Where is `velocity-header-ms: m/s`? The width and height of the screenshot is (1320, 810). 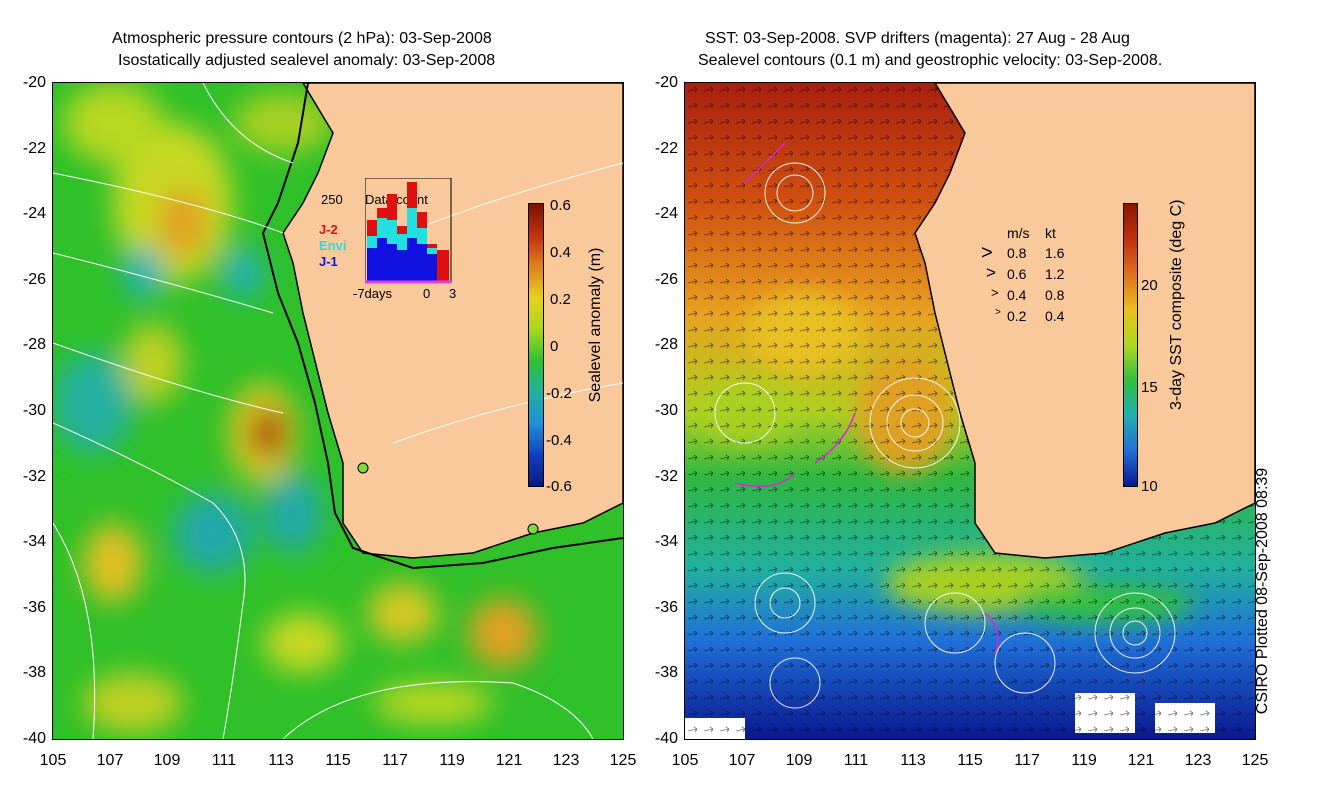
velocity-header-ms: m/s is located at coordinates (1018, 233).